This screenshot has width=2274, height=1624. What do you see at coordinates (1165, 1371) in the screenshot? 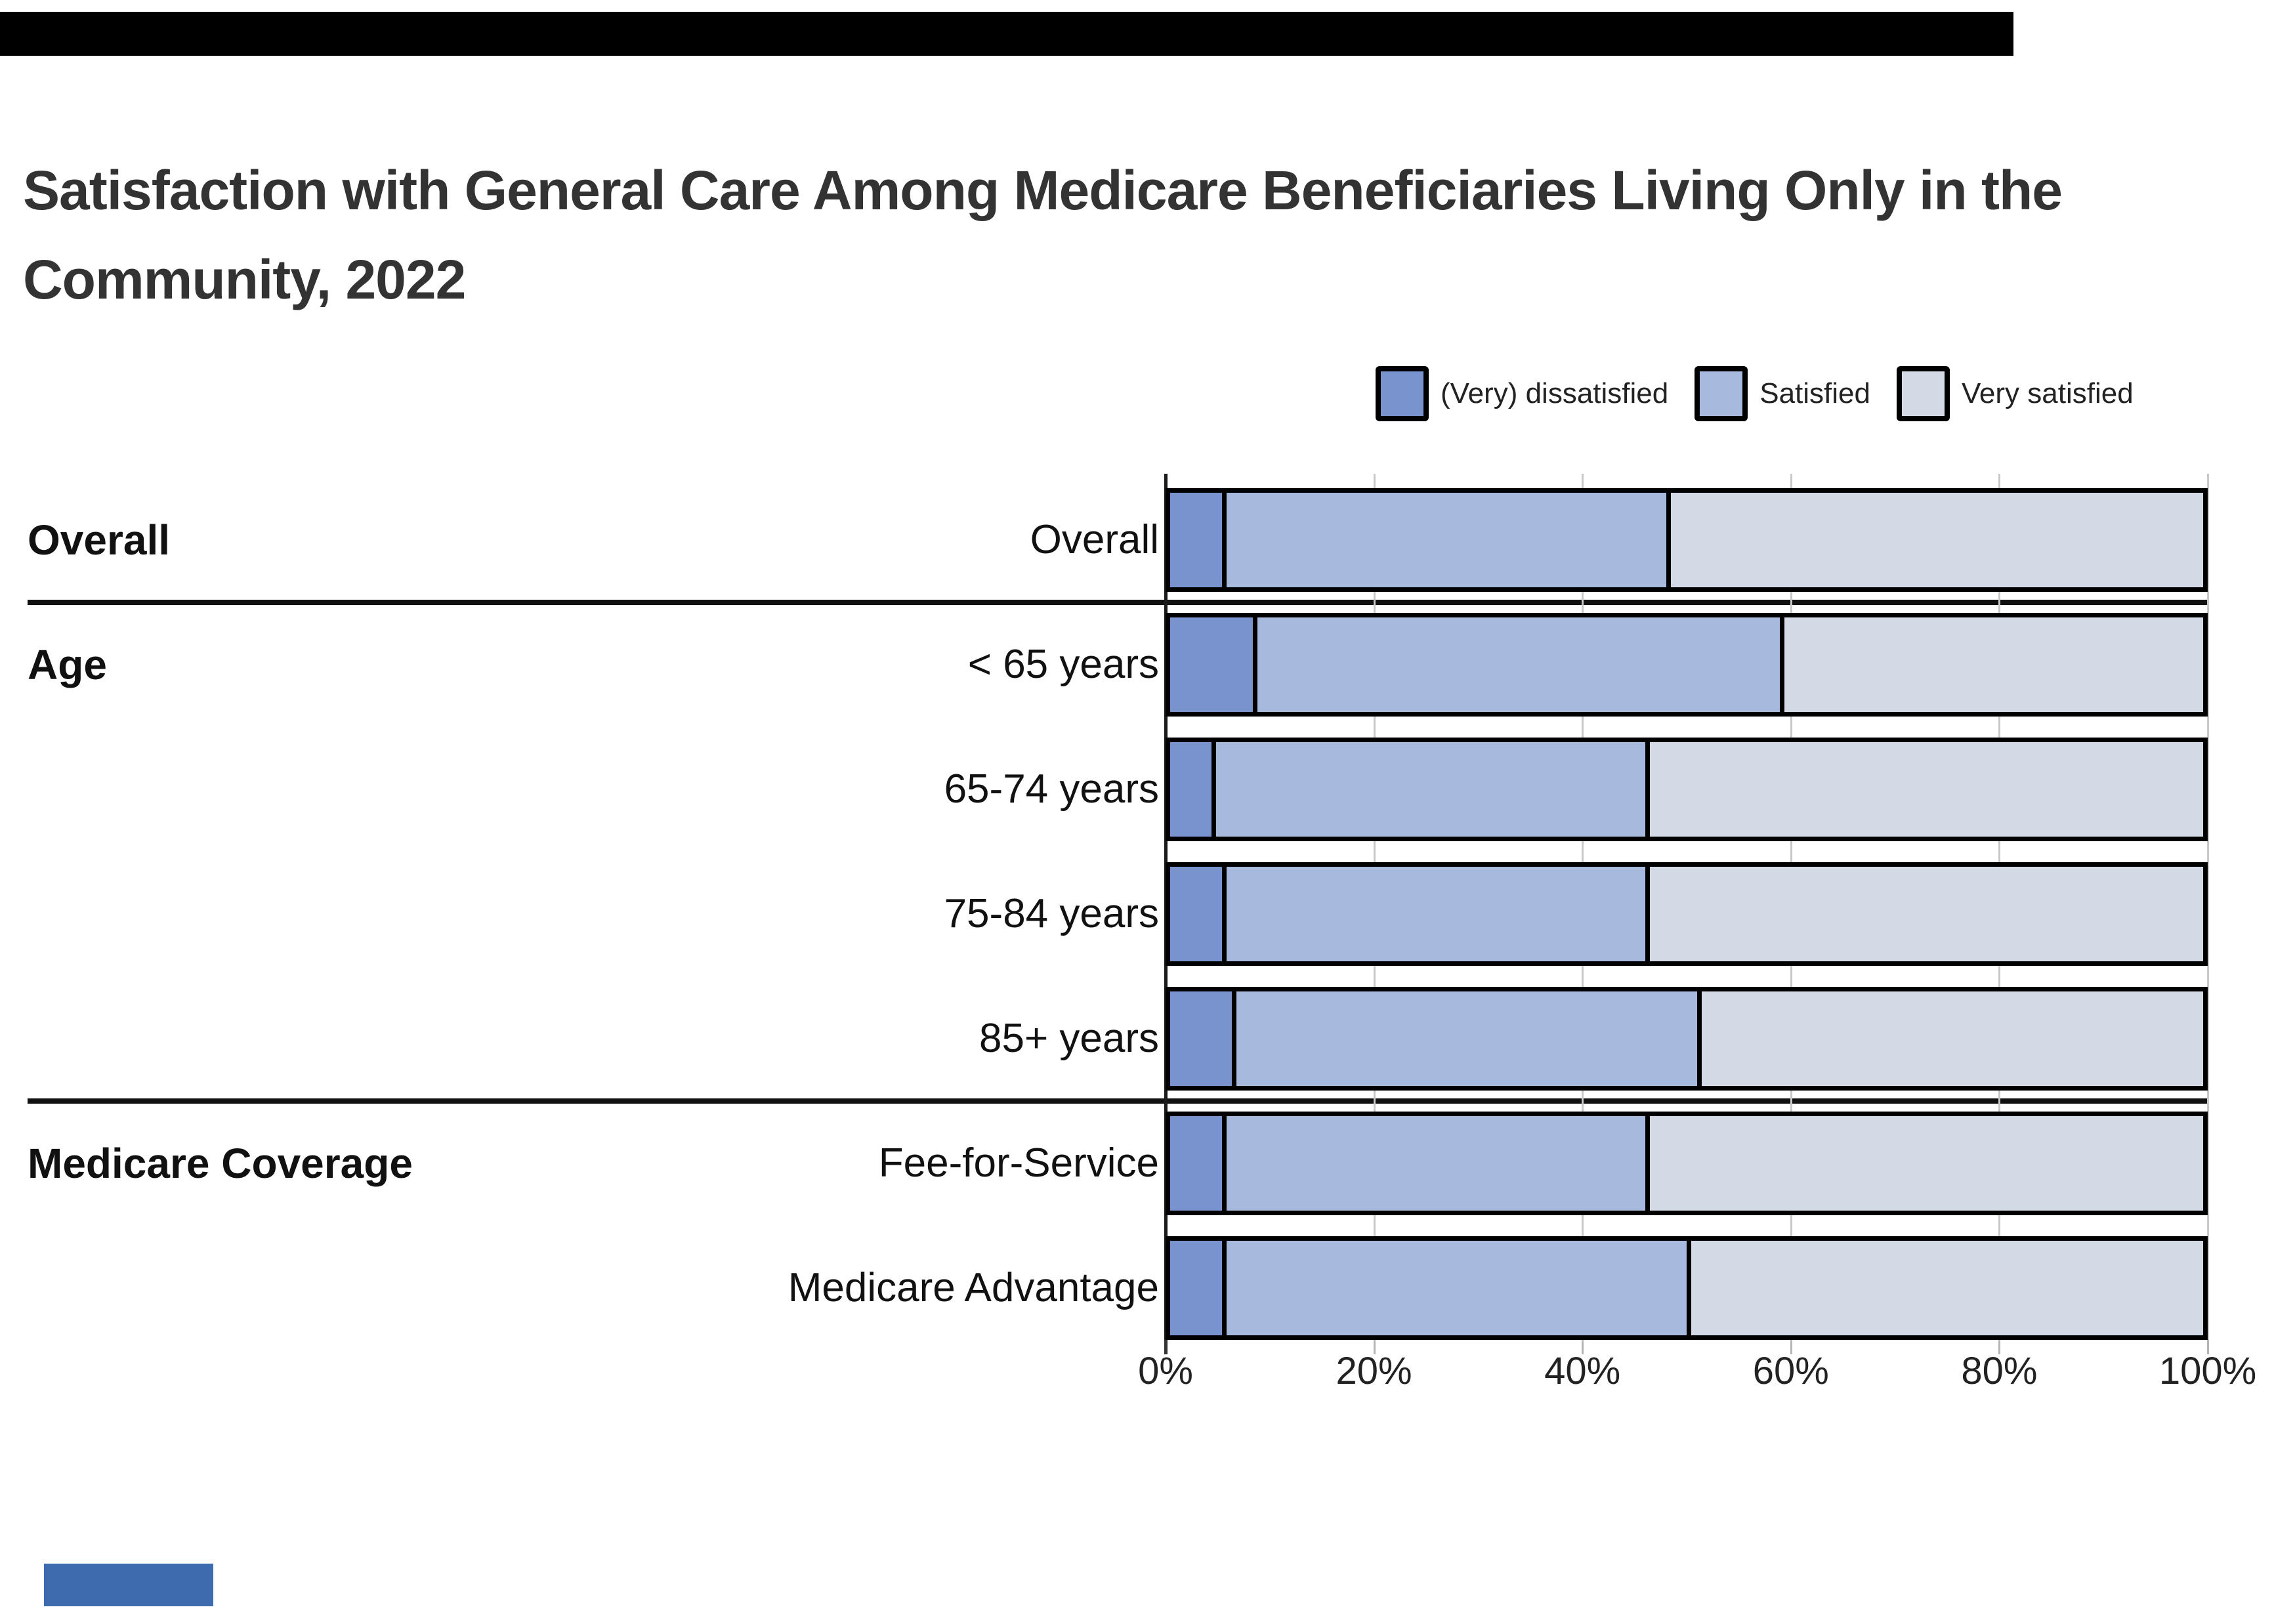
I see `x-axis-tick-label: 0%` at bounding box center [1165, 1371].